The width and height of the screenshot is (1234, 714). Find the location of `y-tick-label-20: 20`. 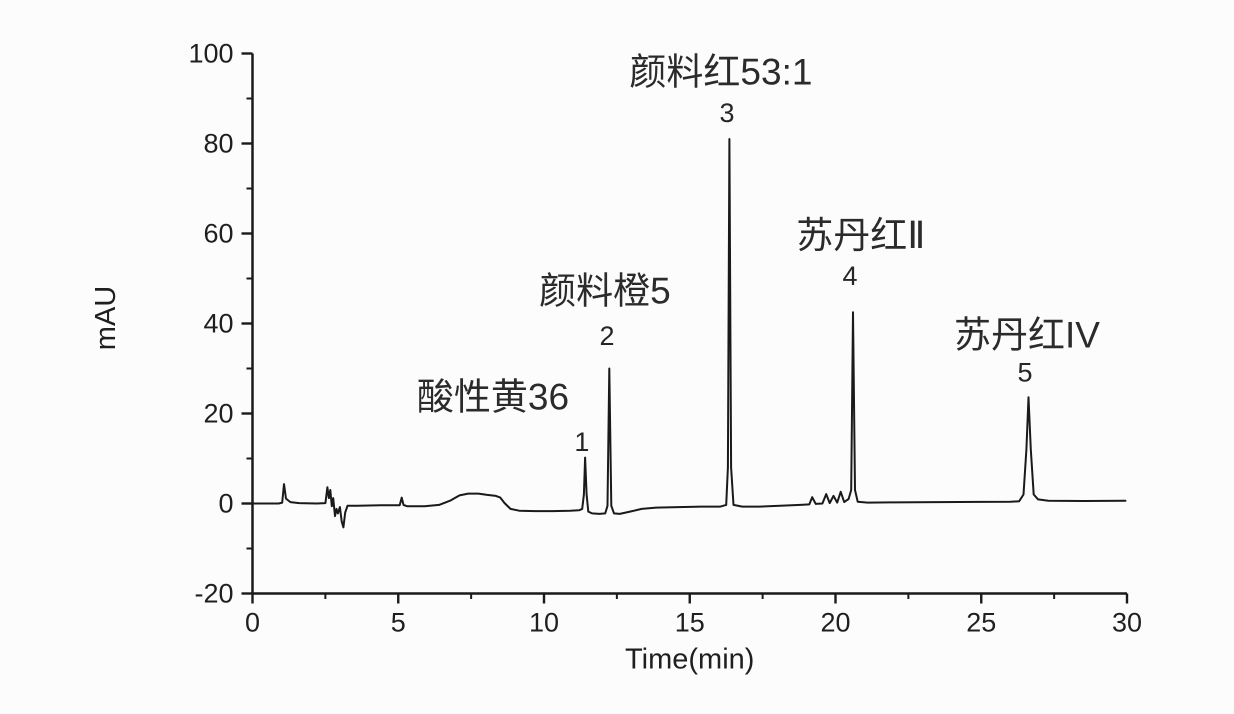

y-tick-label-20: 20 is located at coordinates (218, 414).